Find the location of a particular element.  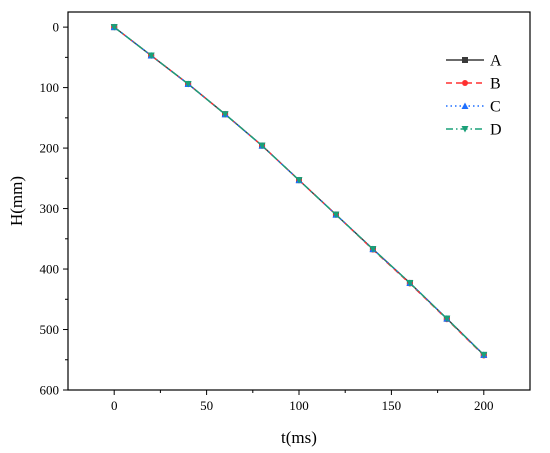

y-tick-label: 300 is located at coordinates (50, 208).